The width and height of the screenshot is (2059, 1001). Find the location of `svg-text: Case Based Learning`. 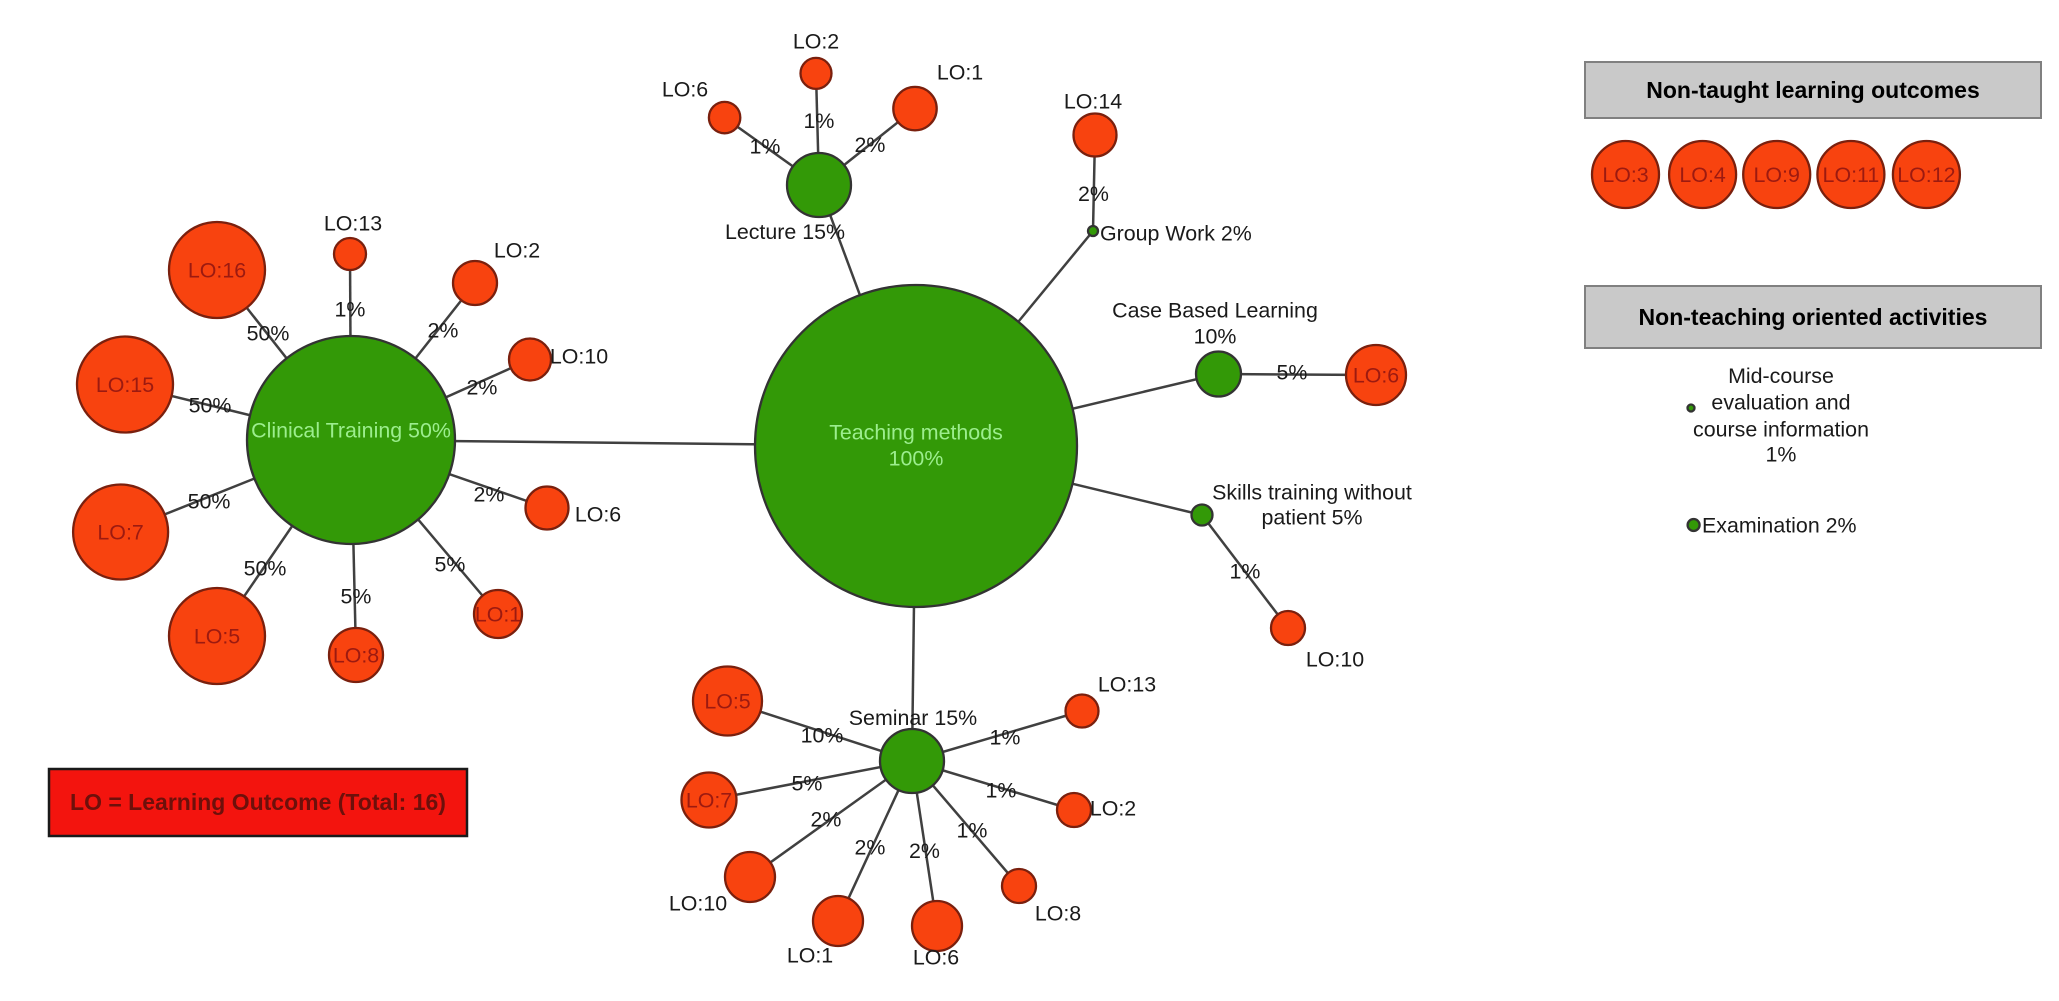

svg-text: Case Based Learning is located at coordinates (1215, 311).